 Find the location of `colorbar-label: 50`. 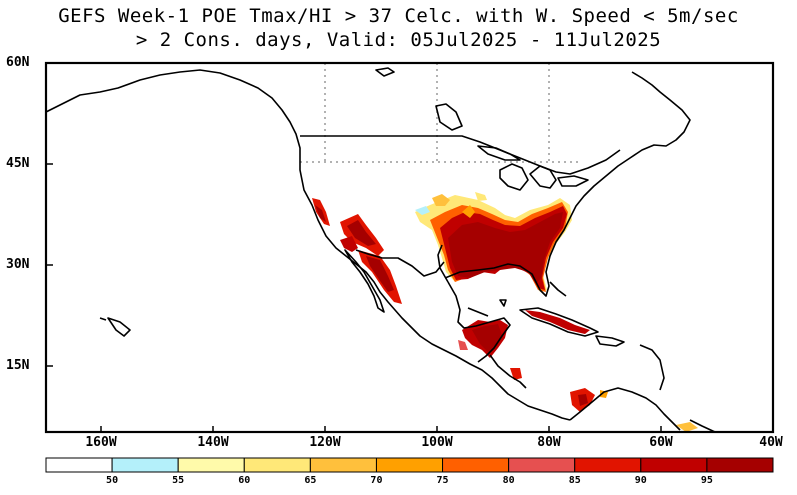

colorbar-label: 50 is located at coordinates (112, 480).